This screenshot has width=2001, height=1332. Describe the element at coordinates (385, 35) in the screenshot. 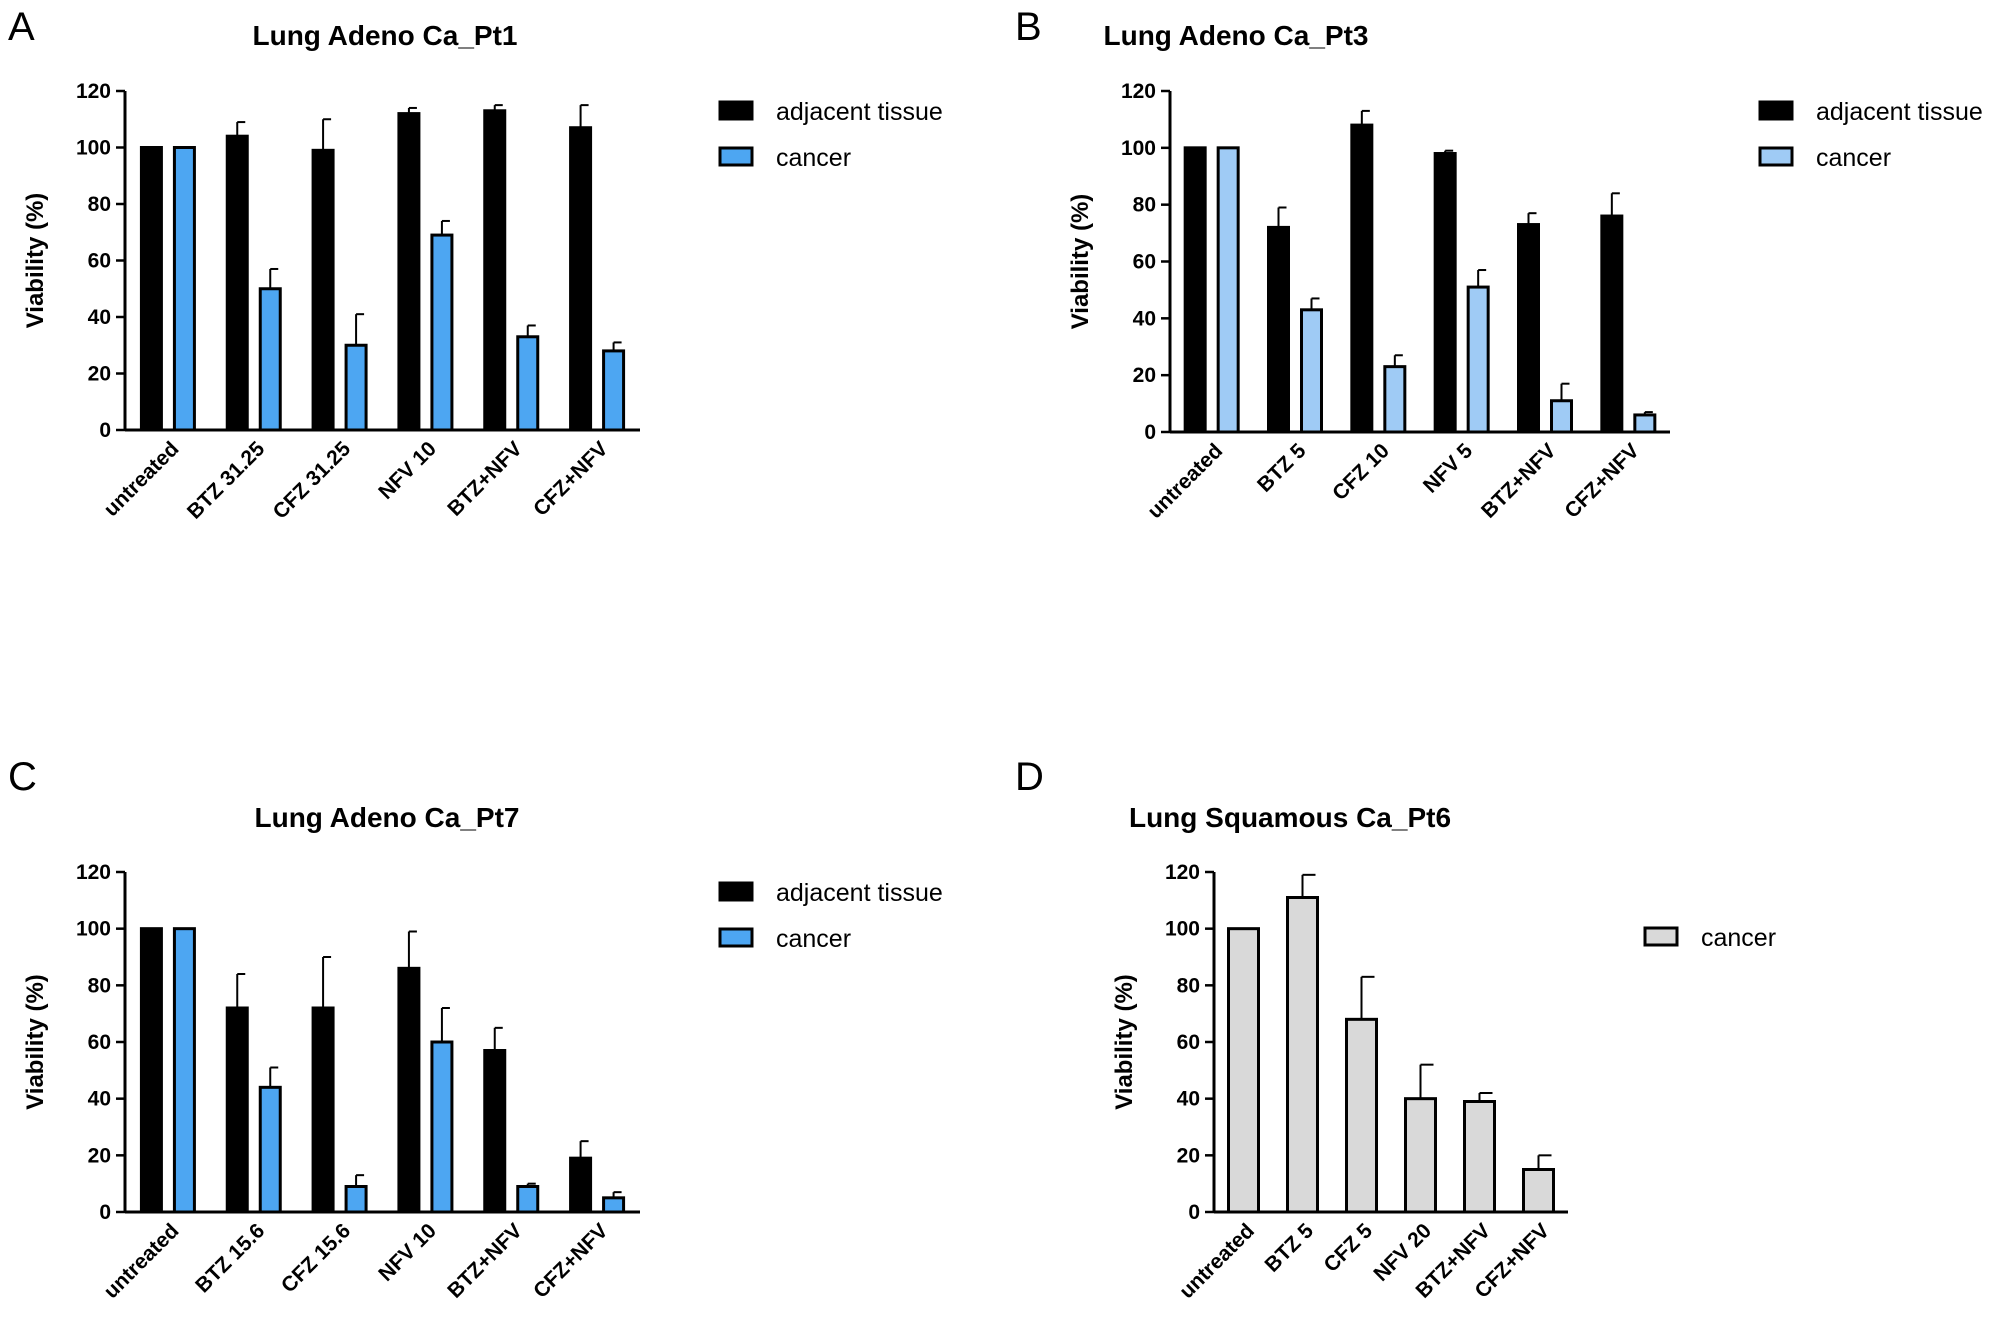

I see `chart-title: Lung Adeno Ca_Pt1` at that location.